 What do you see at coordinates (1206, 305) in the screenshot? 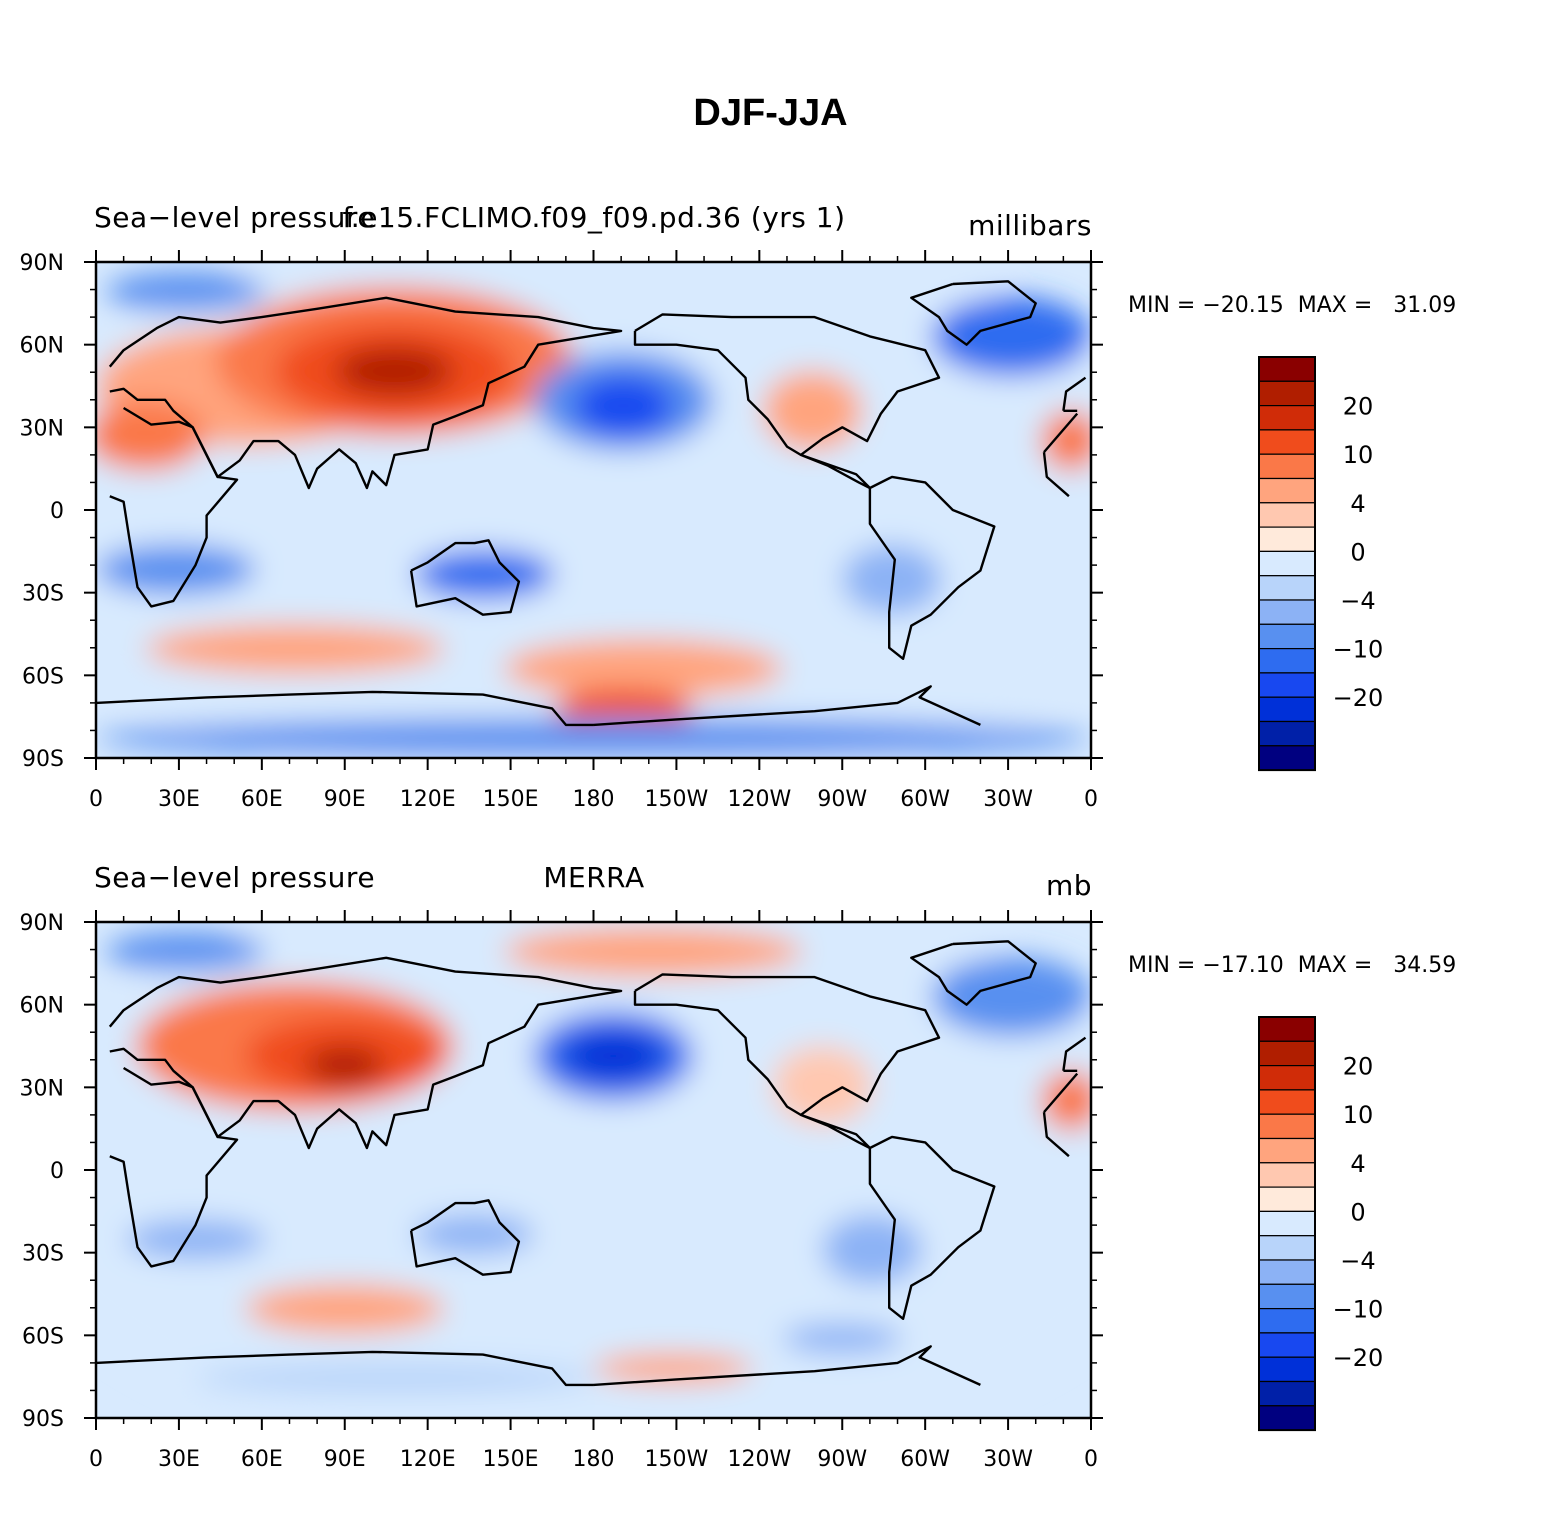
I see `min-value: MIN = −20.15` at bounding box center [1206, 305].